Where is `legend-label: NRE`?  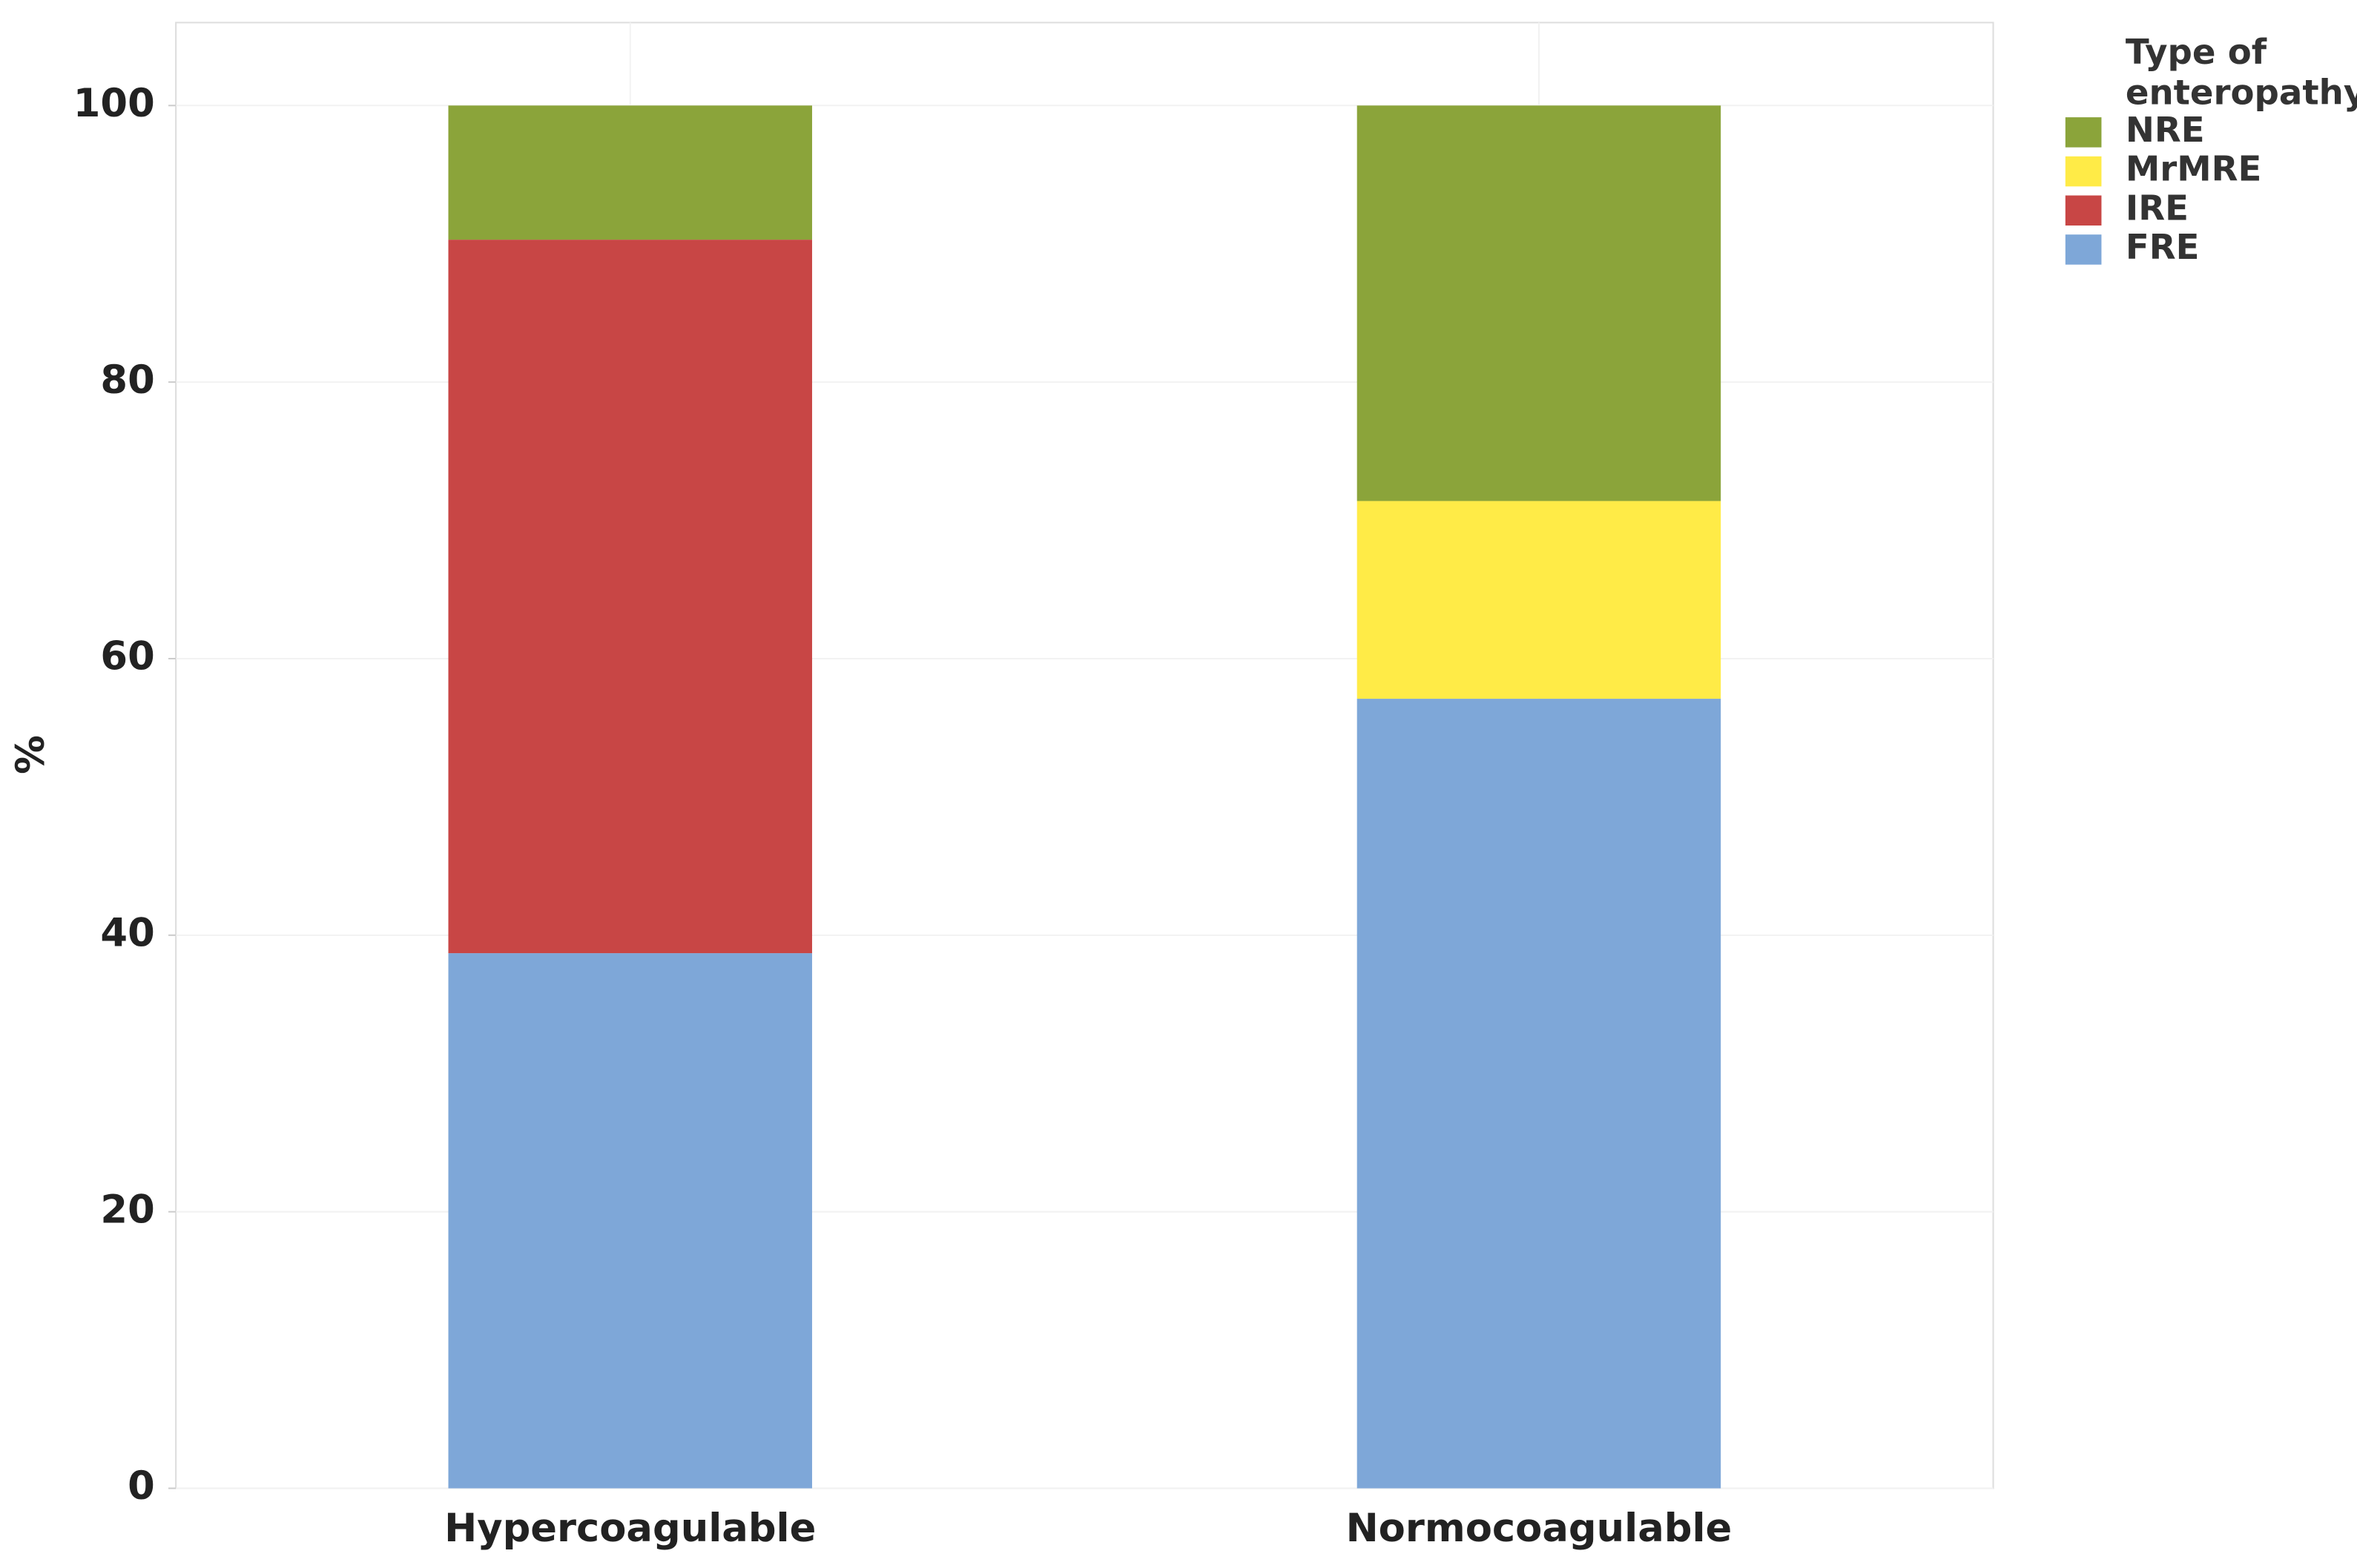
legend-label: NRE is located at coordinates (2165, 130).